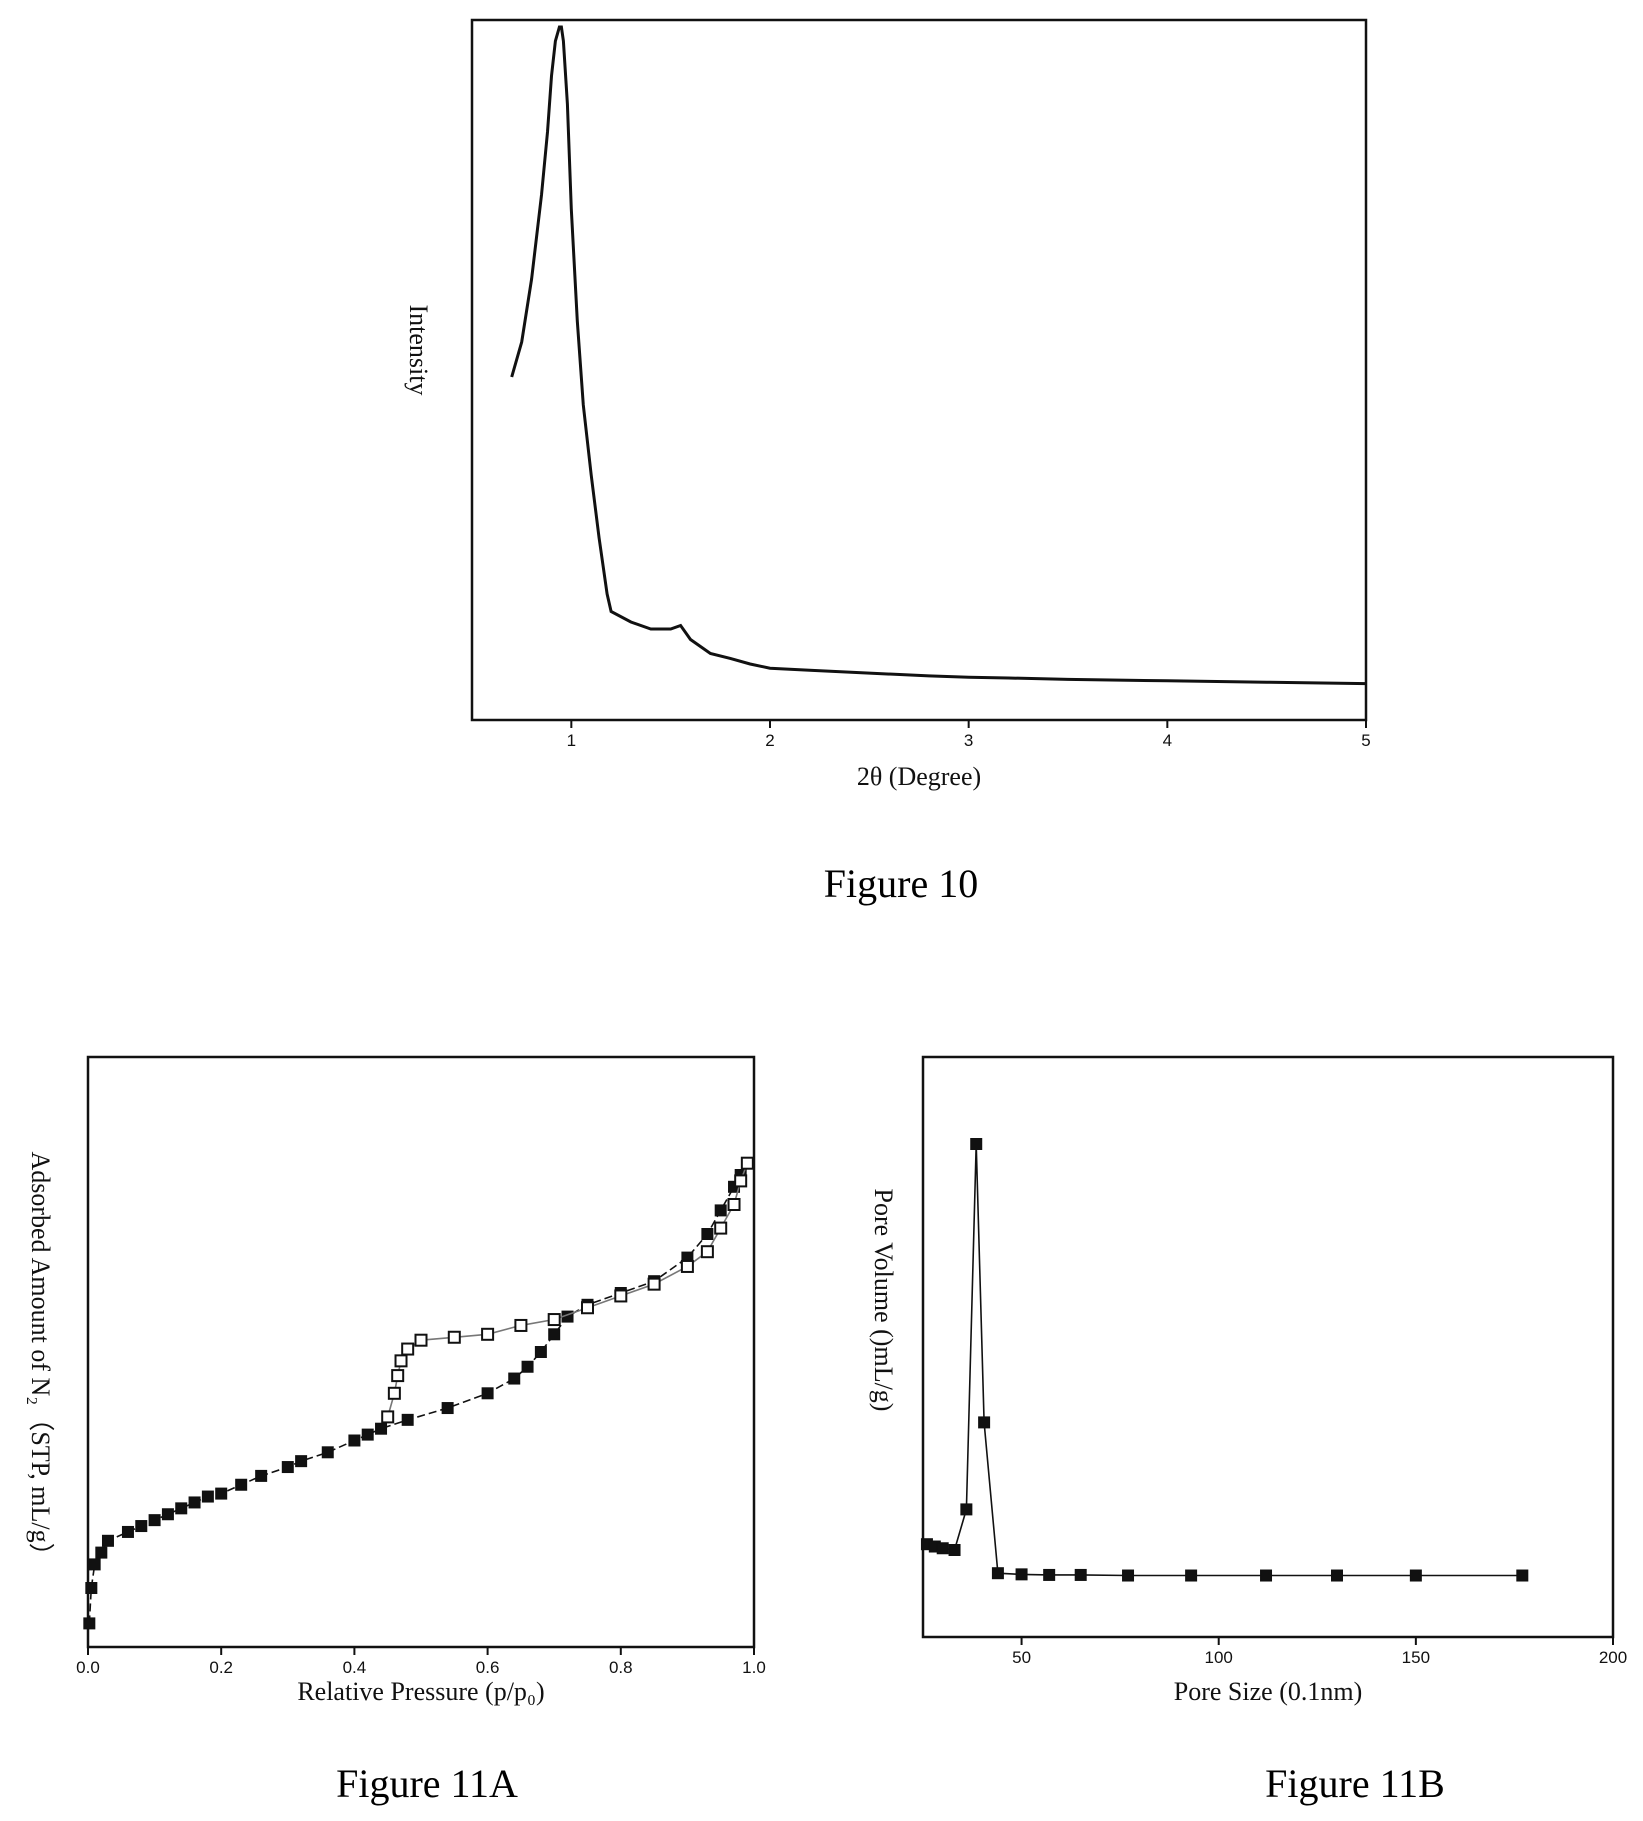  I want to click on x-tick-label: 100, so click(1219, 1657).